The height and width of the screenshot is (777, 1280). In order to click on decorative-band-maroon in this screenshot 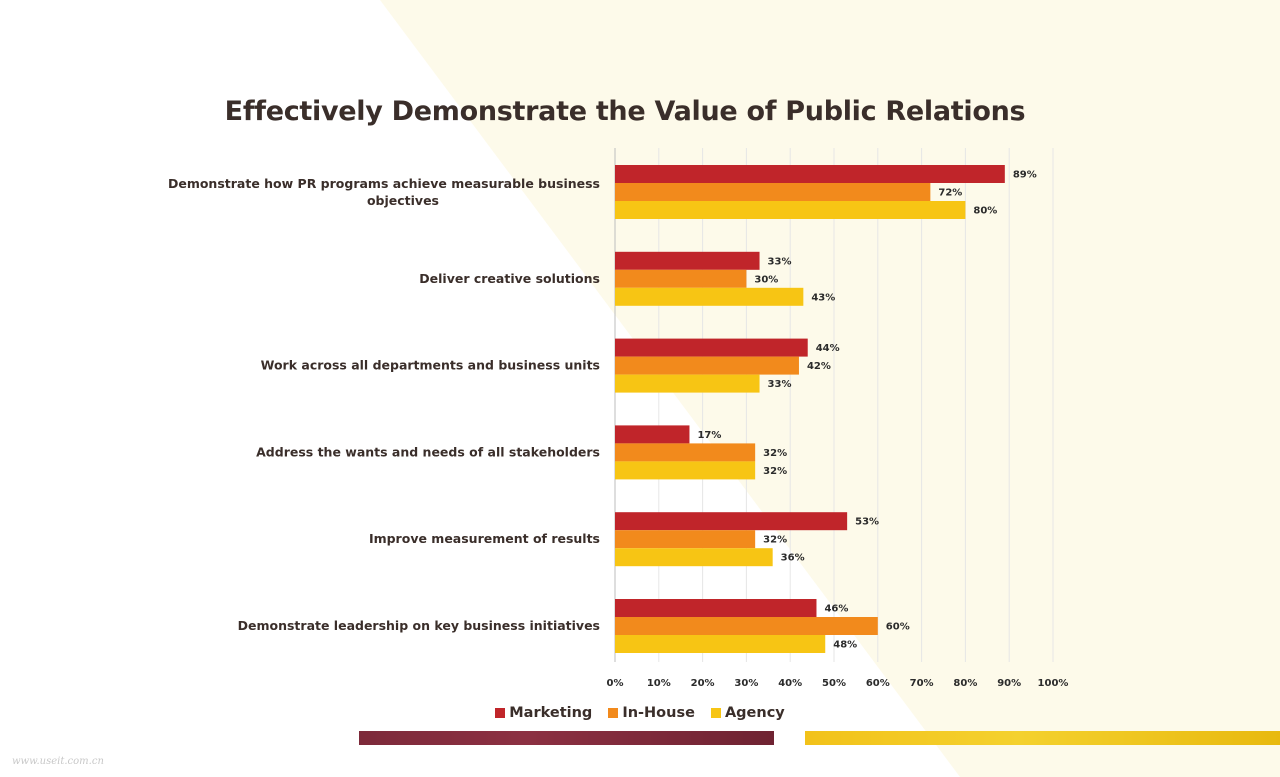, I will do `click(566, 738)`.